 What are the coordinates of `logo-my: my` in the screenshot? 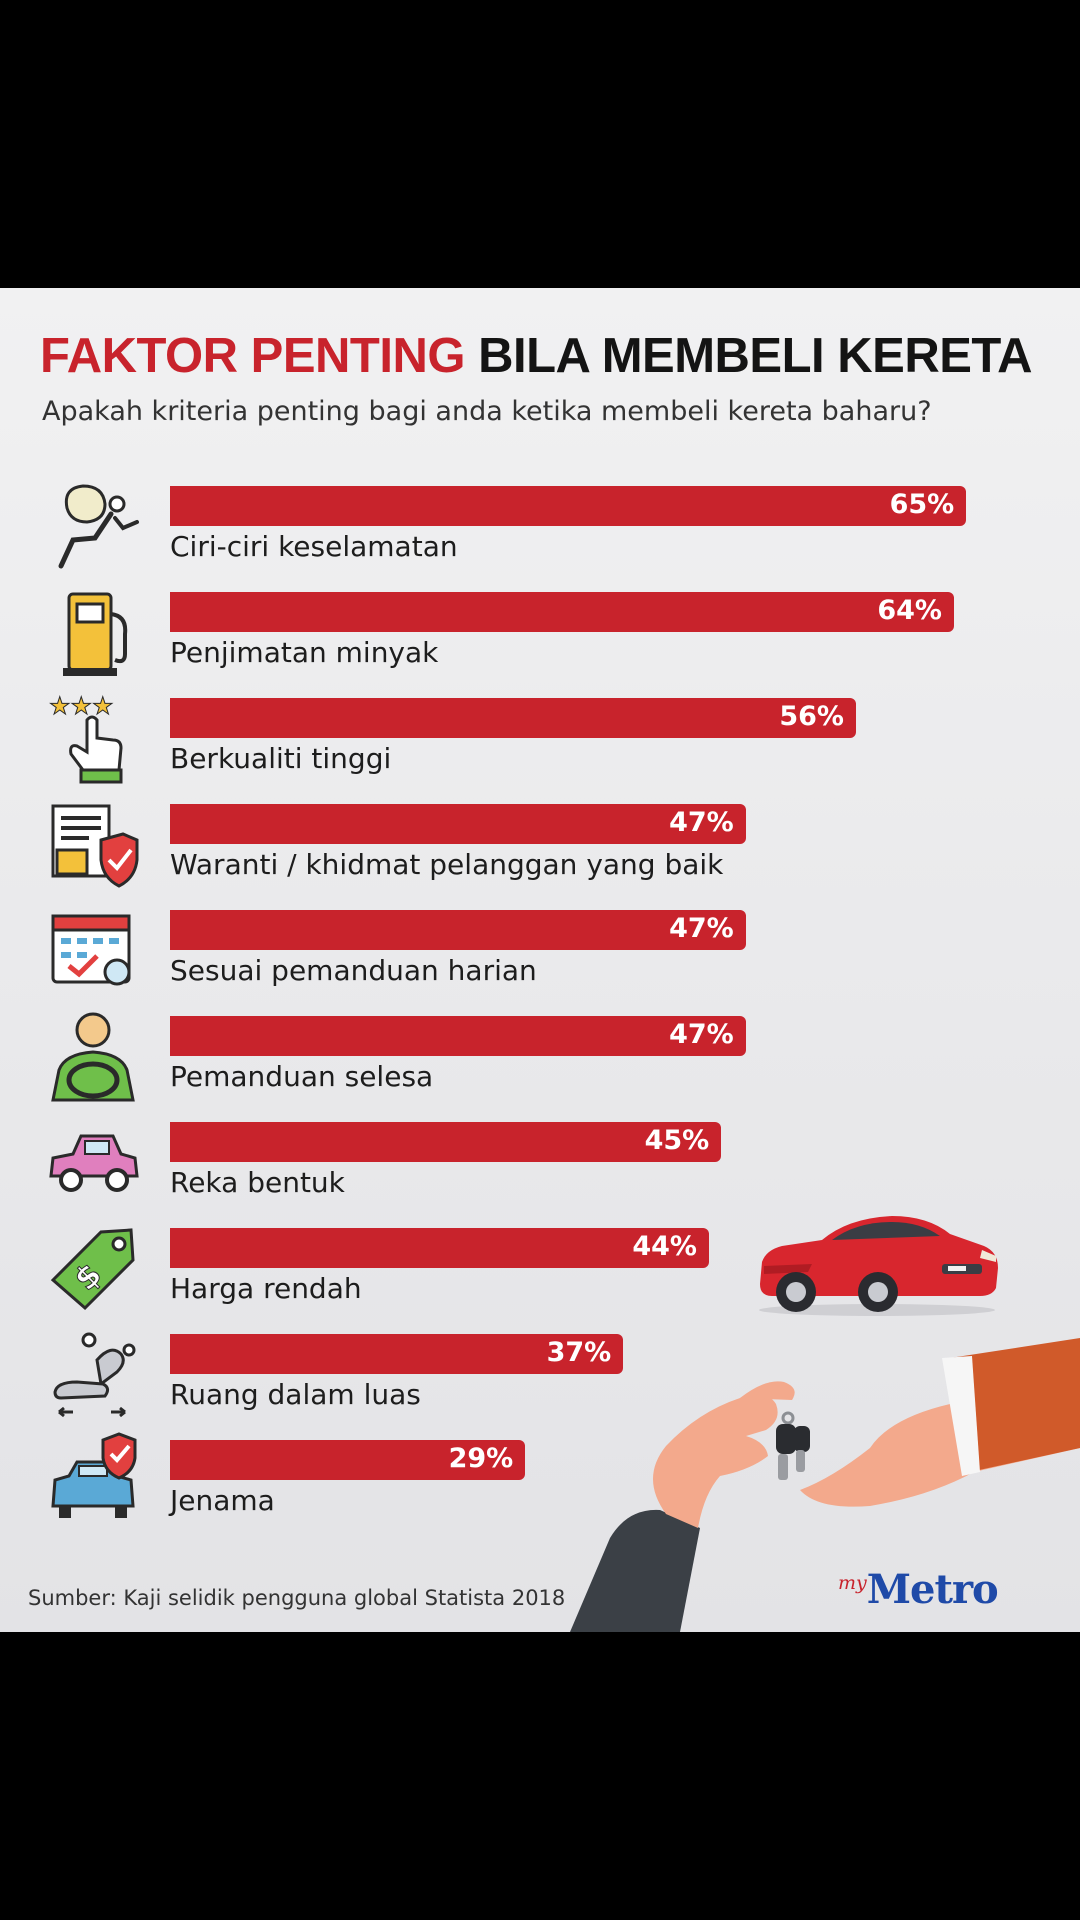 It's located at (852, 1583).